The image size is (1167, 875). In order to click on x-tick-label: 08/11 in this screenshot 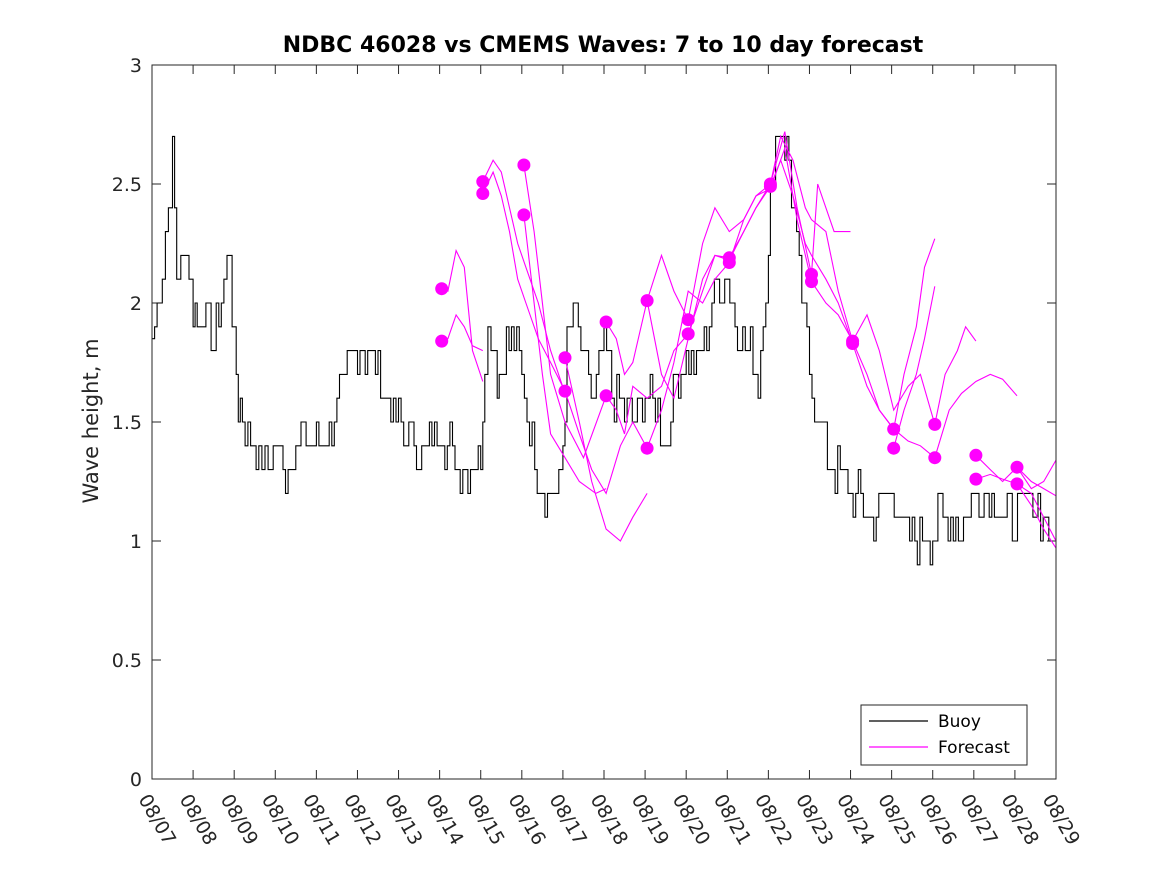, I will do `click(321, 820)`.